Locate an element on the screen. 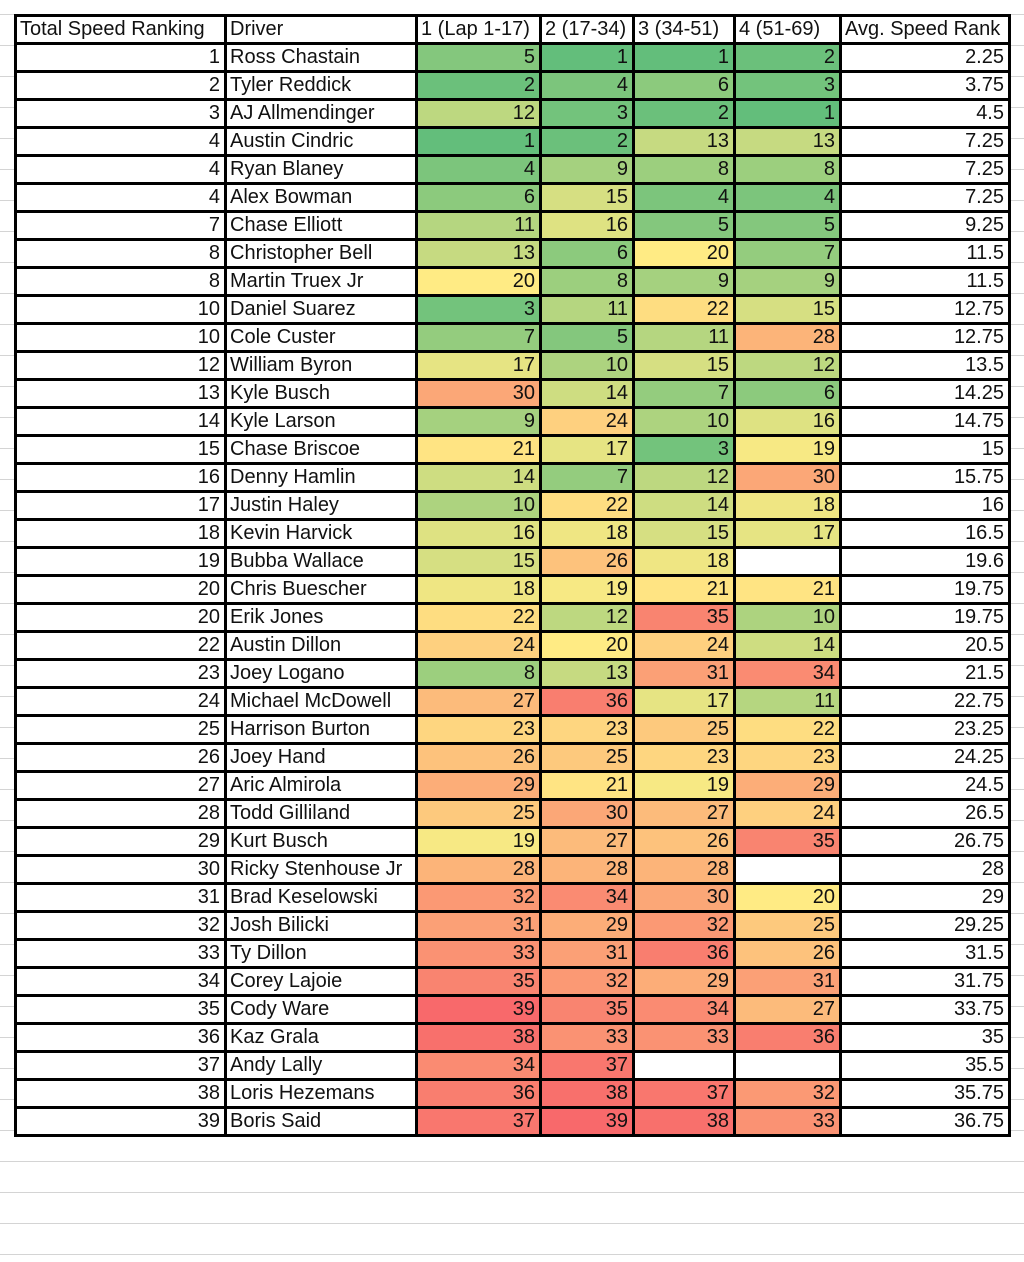  cell-stage-4: 4 is located at coordinates (787, 197).